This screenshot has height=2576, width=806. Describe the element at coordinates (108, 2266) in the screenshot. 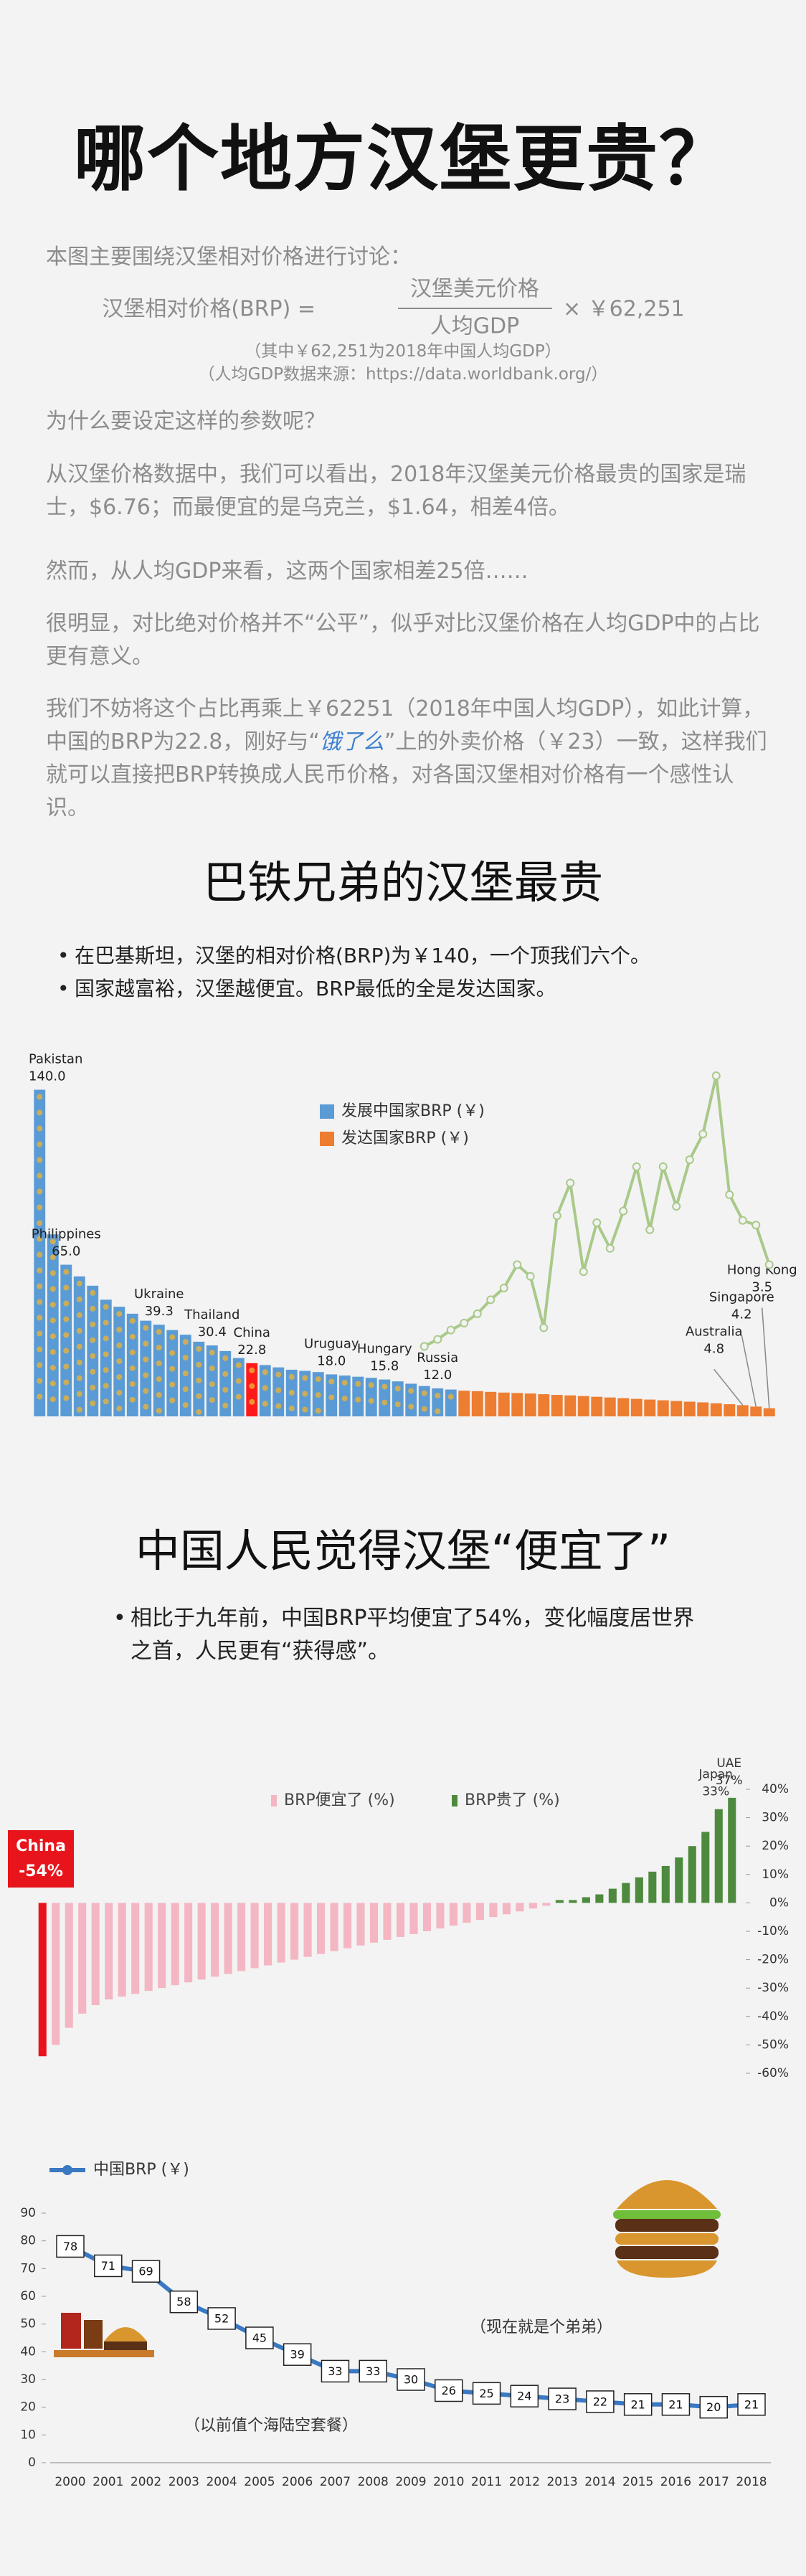

I see `value-label: 71` at that location.